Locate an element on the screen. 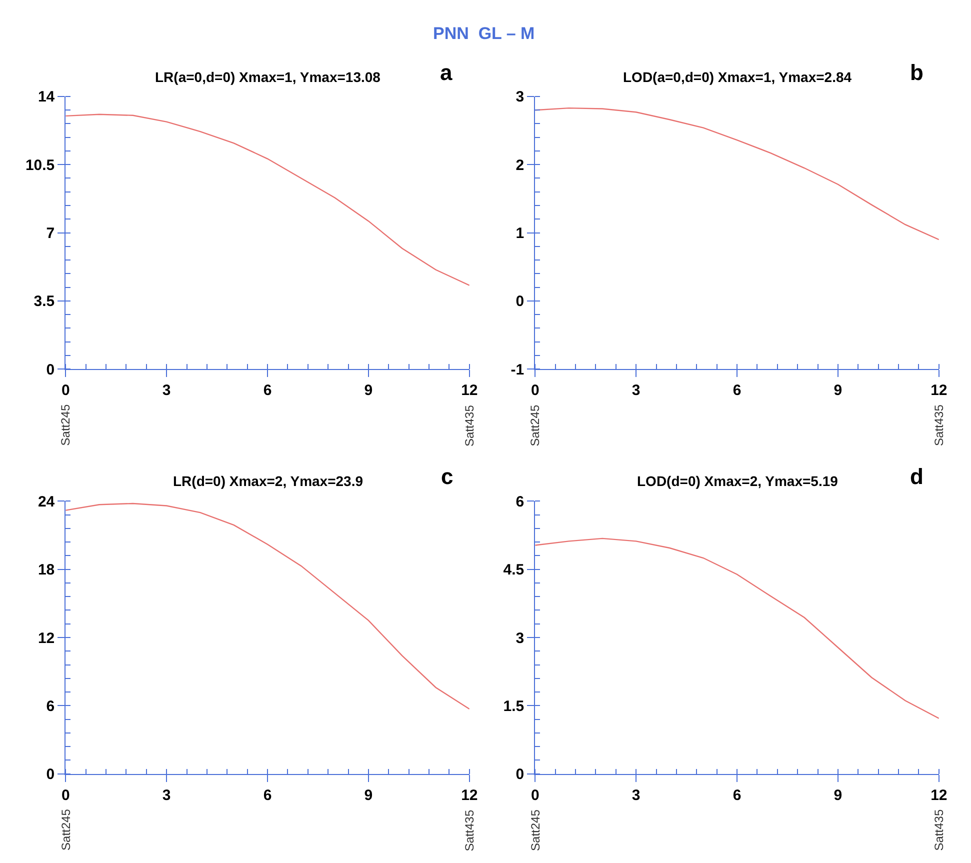 This screenshot has width=971, height=863. y-tick-label: 18 is located at coordinates (46, 570).